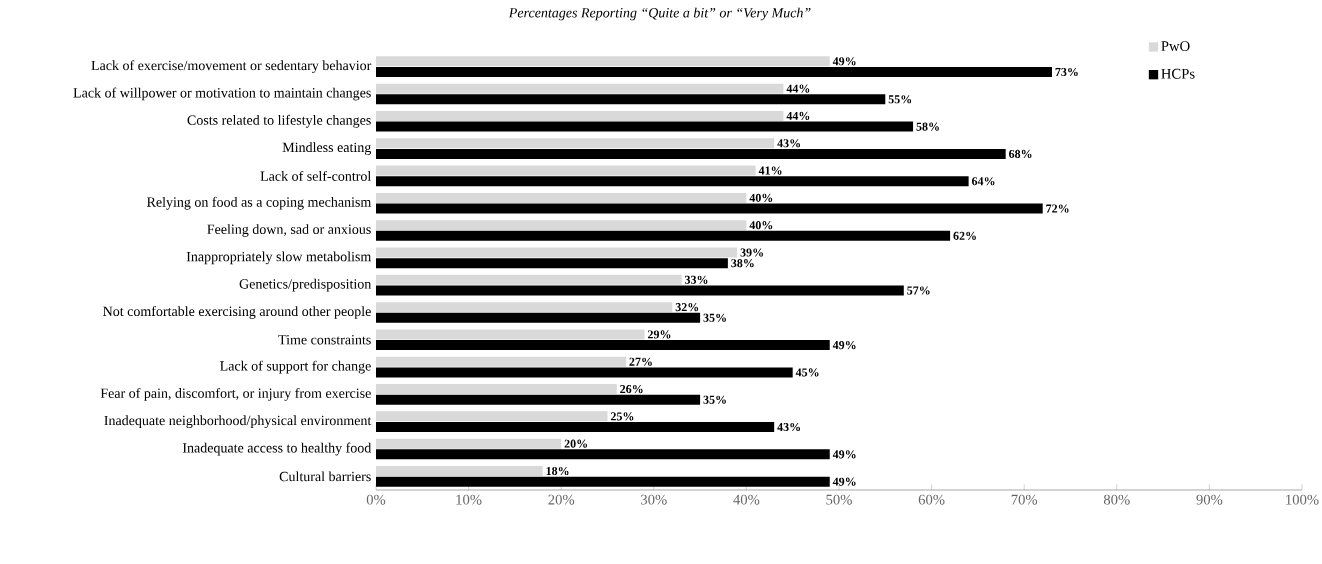 The image size is (1322, 564). I want to click on y-tick-label: Inadequate neighborhood/physical environment, so click(238, 422).